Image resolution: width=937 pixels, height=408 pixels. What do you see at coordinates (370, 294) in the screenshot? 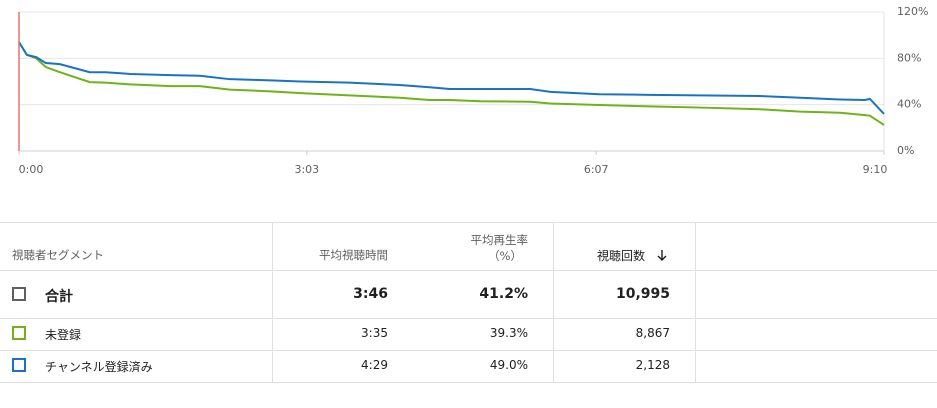
I see `cell: 3:46` at bounding box center [370, 294].